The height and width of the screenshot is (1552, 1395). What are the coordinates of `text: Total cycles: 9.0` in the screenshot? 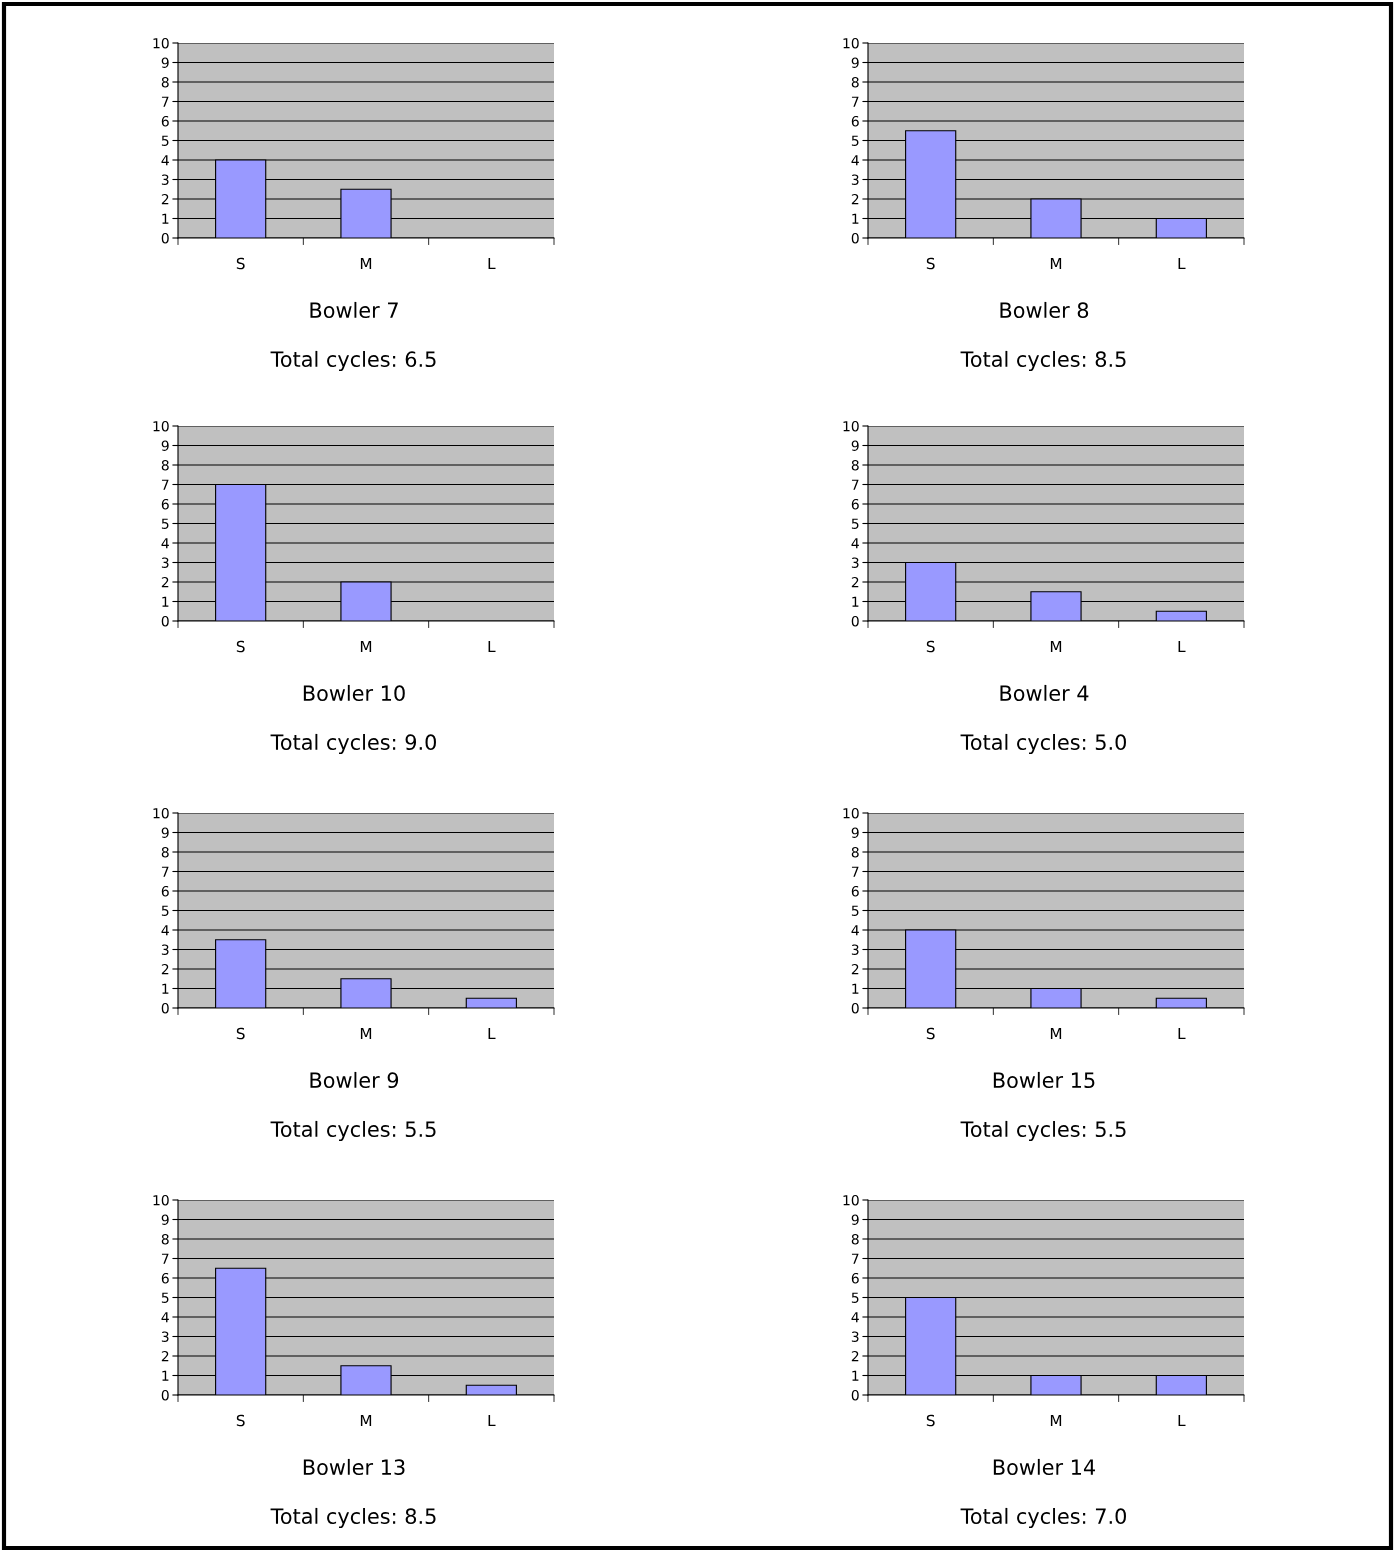 It's located at (353, 744).